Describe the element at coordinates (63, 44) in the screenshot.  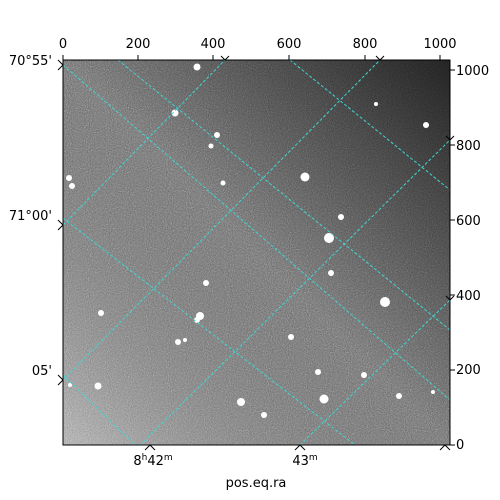
I see `top-tick-label: 0` at that location.